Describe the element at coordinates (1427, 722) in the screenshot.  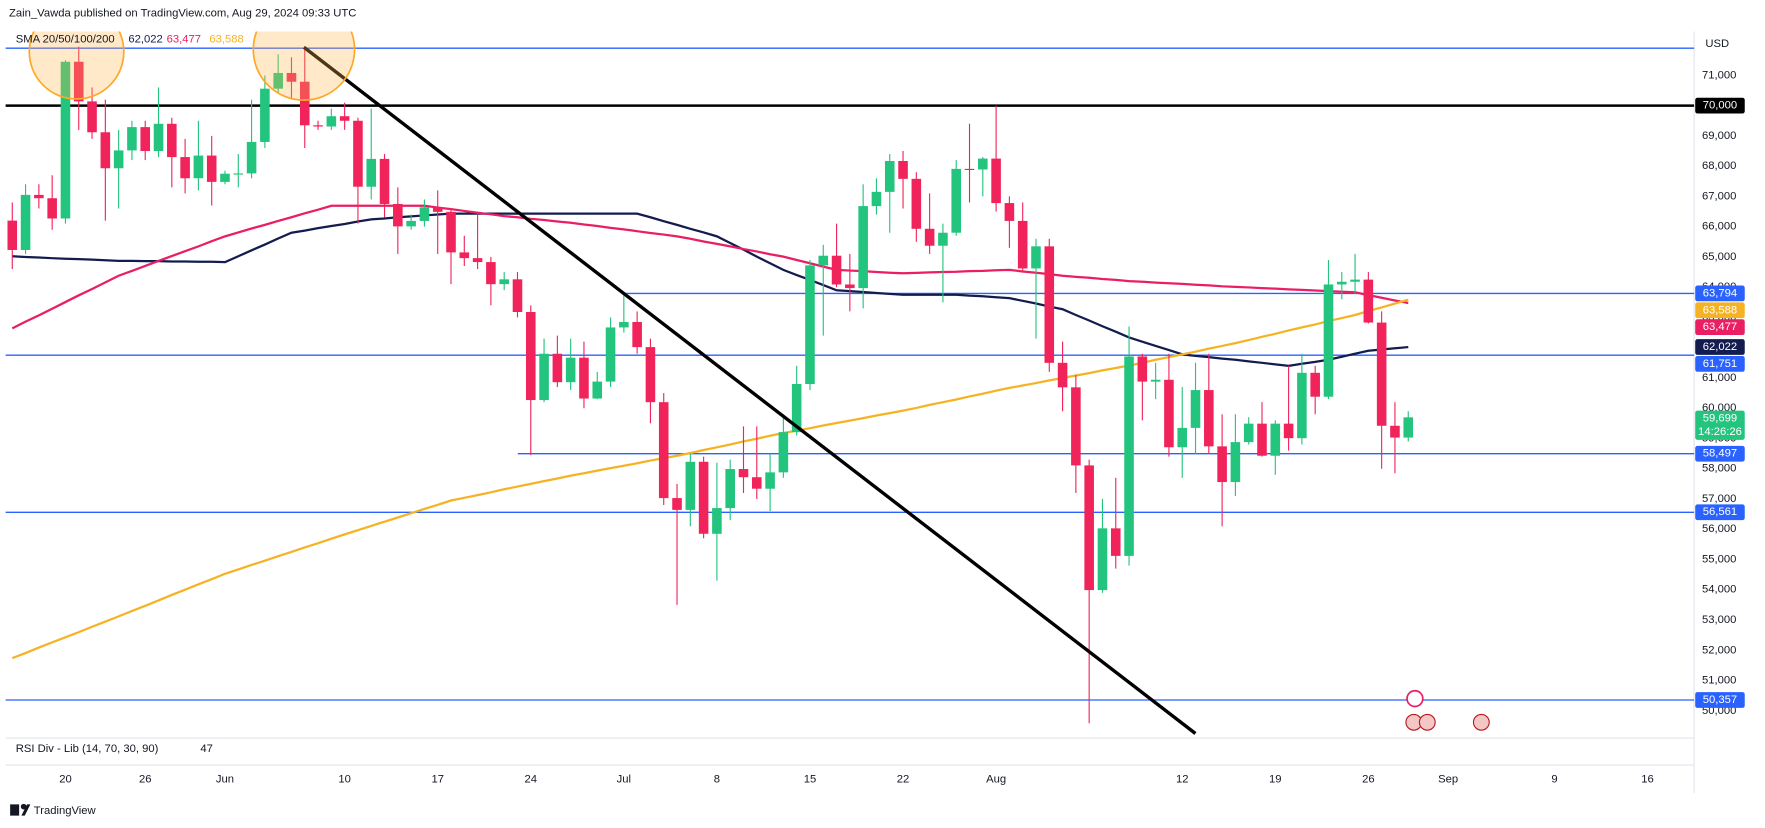
I see `event-icon` at that location.